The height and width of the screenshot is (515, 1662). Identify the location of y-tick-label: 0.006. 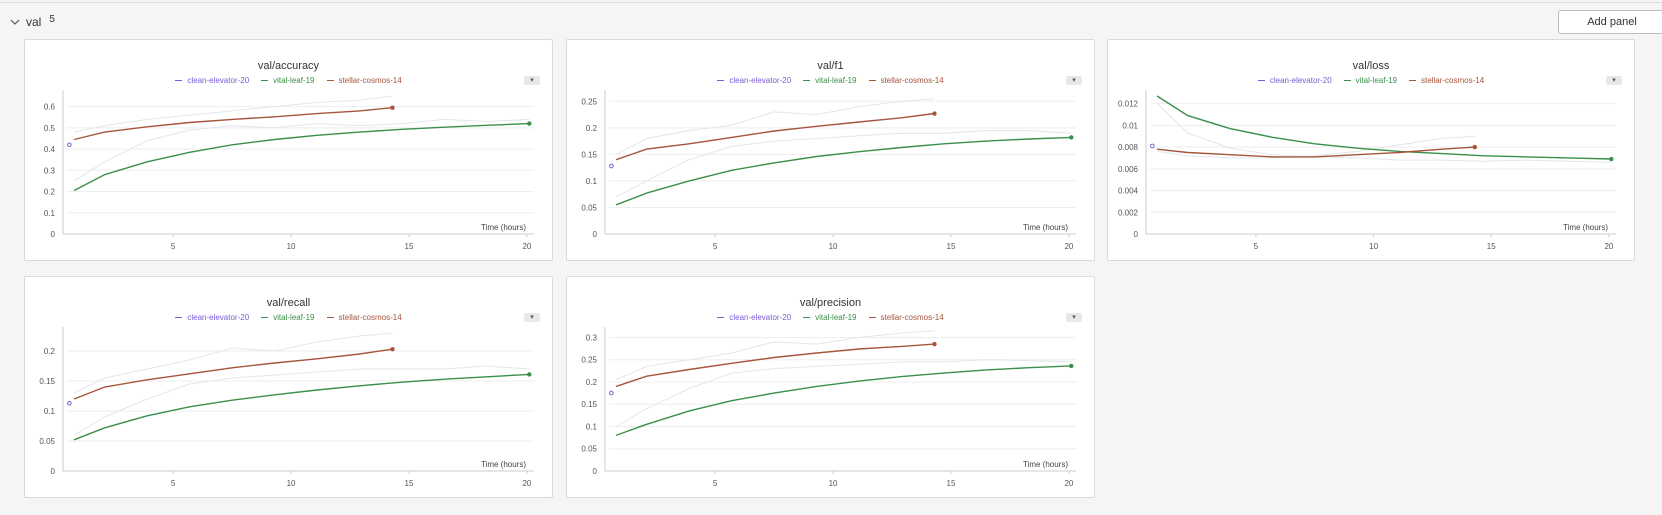
(1128, 169).